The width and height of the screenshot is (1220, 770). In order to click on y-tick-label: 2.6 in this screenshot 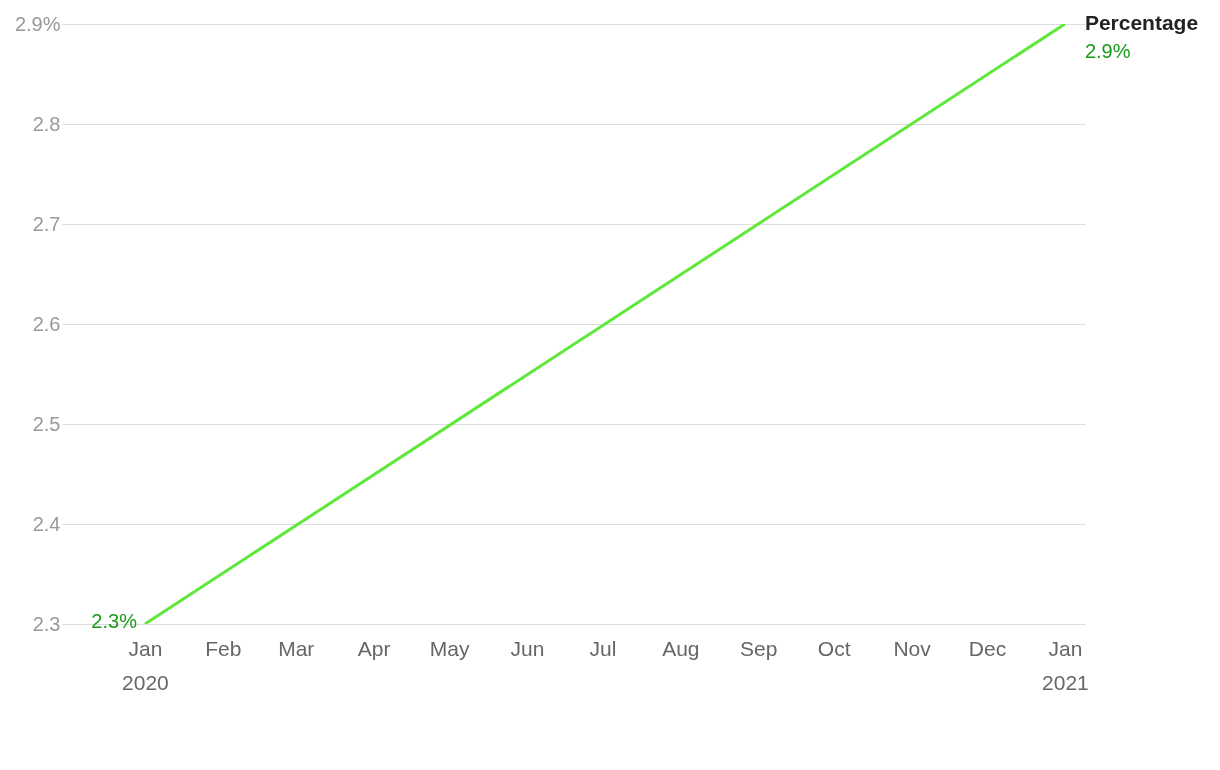, I will do `click(46, 323)`.